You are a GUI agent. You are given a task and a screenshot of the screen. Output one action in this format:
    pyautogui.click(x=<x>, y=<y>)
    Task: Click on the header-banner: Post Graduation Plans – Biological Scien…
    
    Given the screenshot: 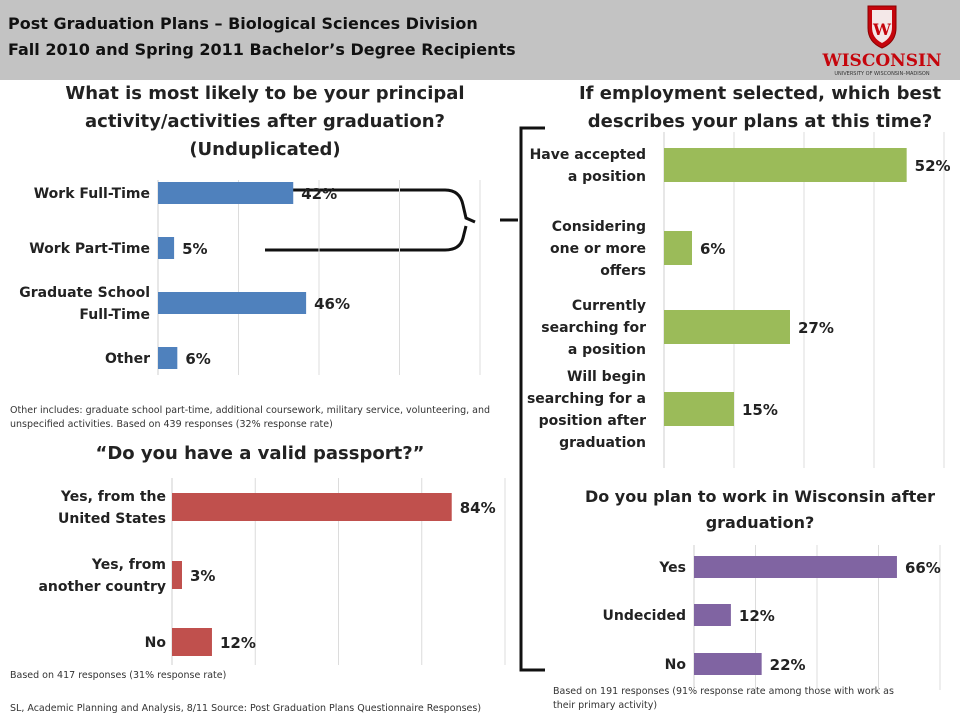 What is the action you would take?
    pyautogui.click(x=480, y=40)
    